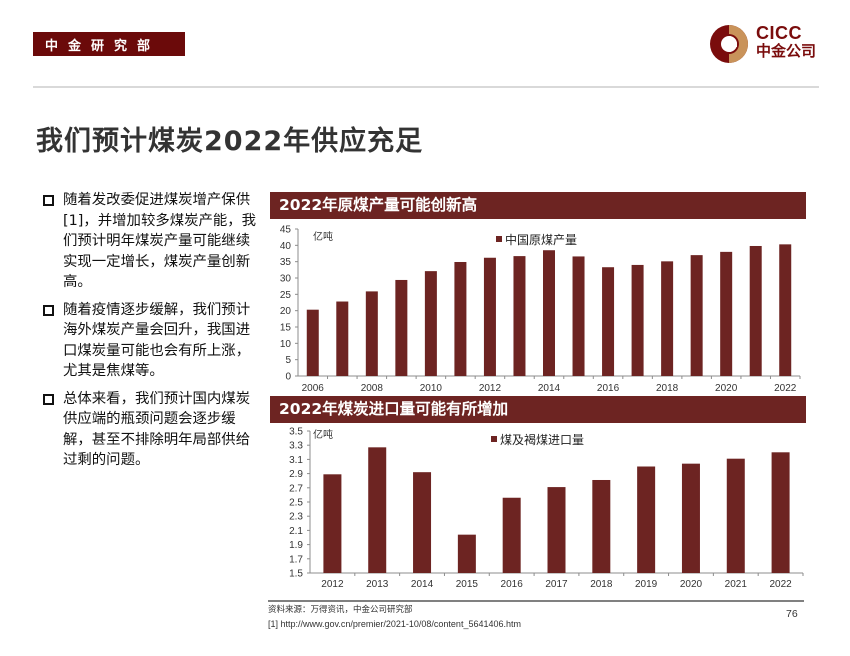  Describe the element at coordinates (296, 503) in the screenshot. I see `y-tick-label: 2.5` at that location.